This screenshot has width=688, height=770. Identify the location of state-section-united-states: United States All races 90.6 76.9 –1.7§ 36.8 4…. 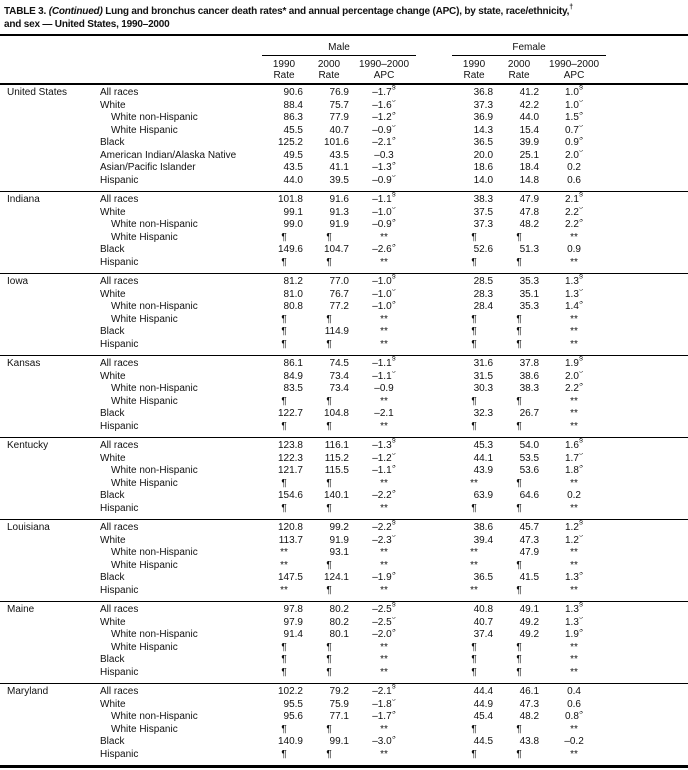
(344, 138).